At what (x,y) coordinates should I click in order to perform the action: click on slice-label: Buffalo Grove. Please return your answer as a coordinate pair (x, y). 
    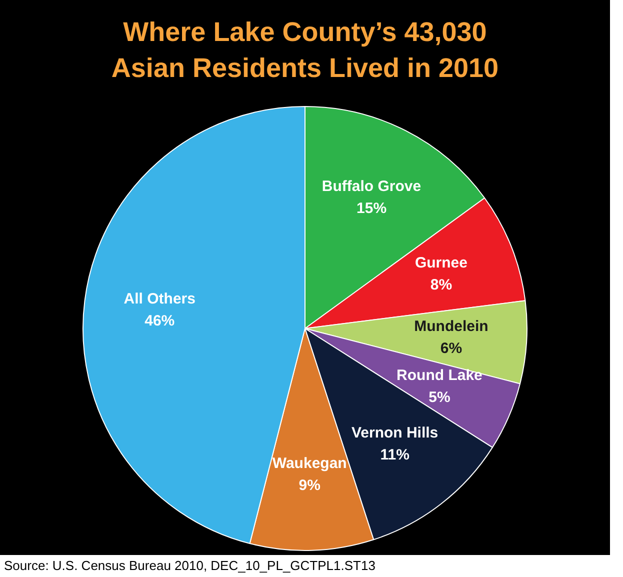
    Looking at the image, I should click on (372, 187).